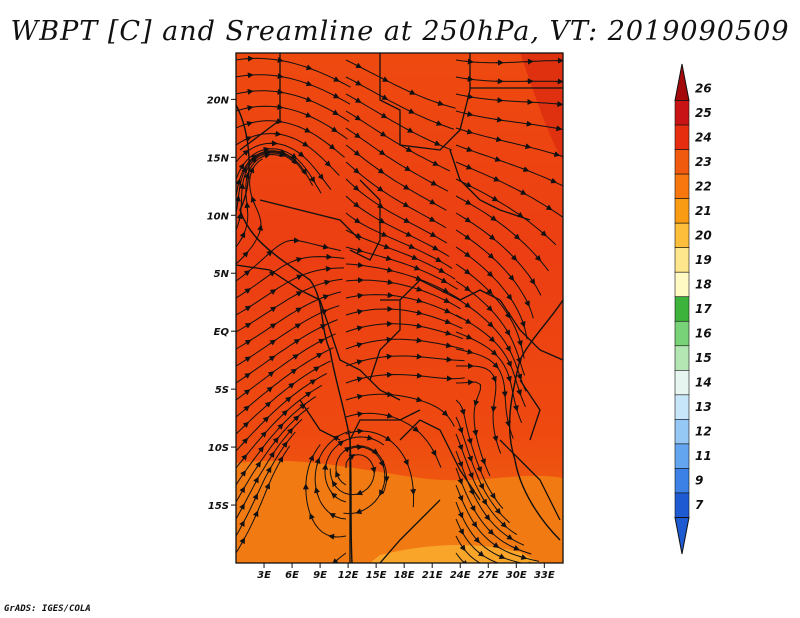  What do you see at coordinates (703, 186) in the screenshot?
I see `colorbar-label: 22` at bounding box center [703, 186].